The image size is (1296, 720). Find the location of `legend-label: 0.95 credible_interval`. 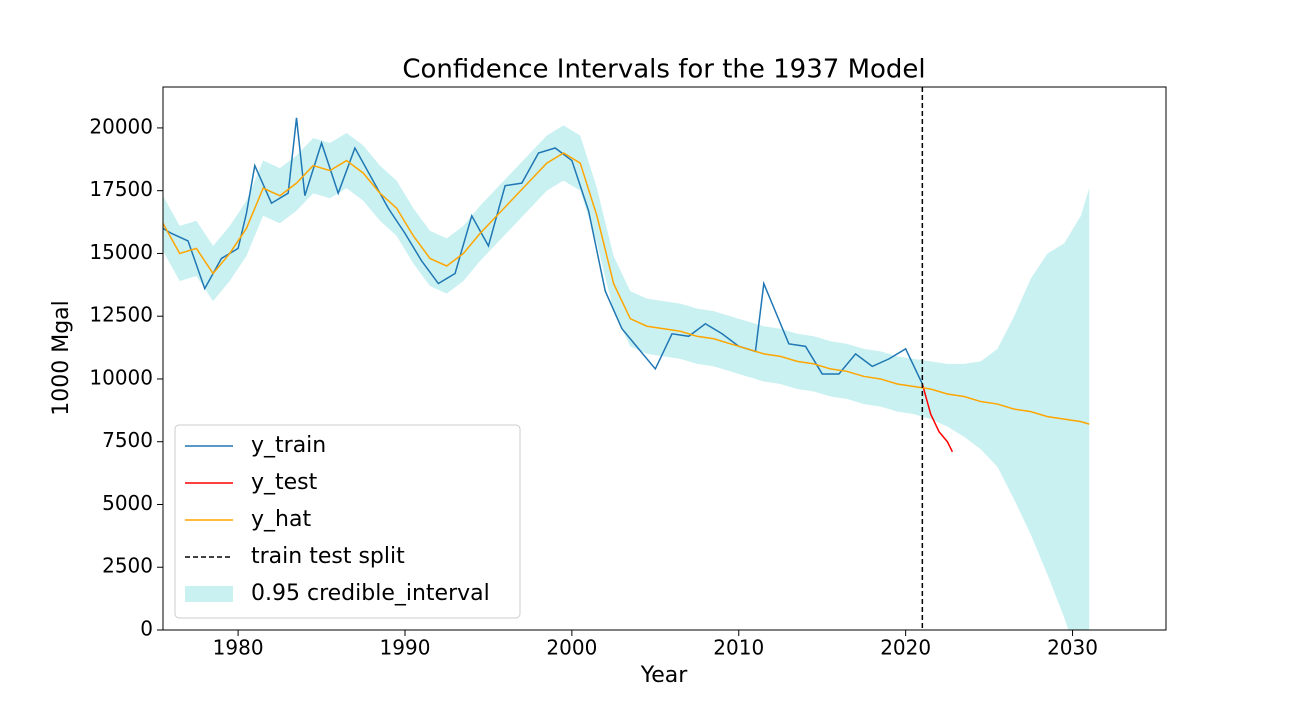

legend-label: 0.95 credible_interval is located at coordinates (370, 593).